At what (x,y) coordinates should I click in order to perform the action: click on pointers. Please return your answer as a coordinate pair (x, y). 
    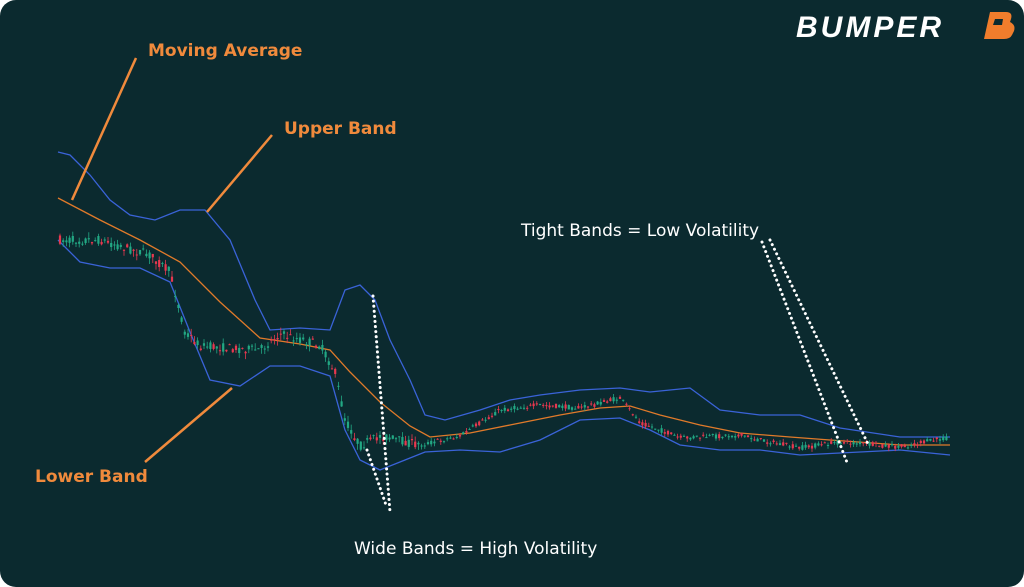
    Looking at the image, I should click on (171, 260).